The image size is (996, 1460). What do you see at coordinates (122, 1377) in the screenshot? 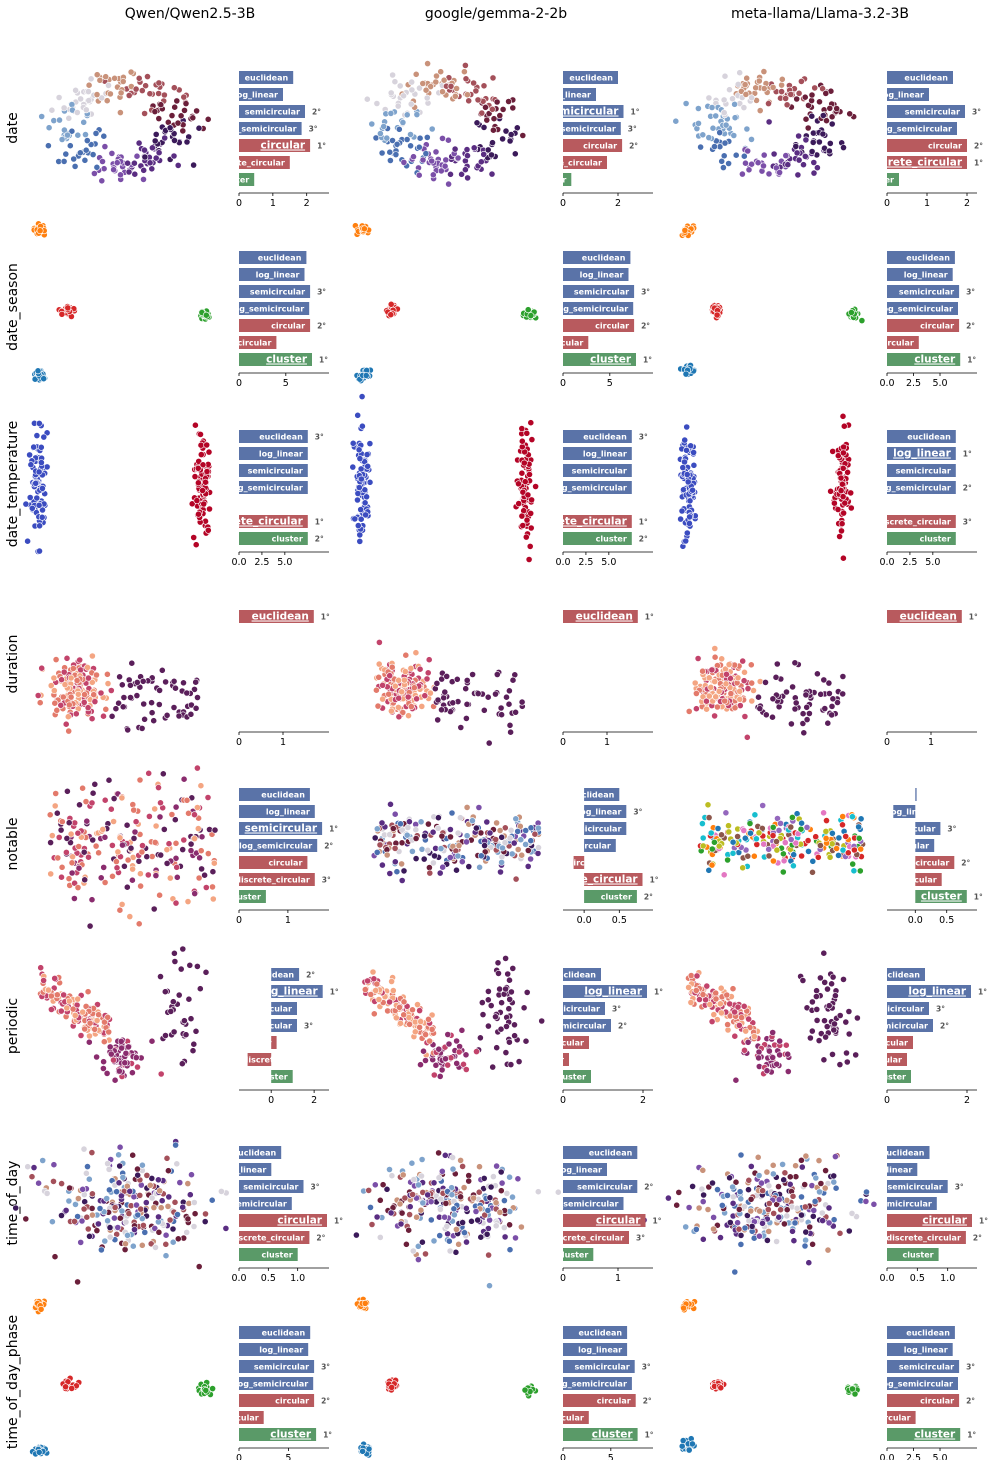
I see `scatter-plot` at bounding box center [122, 1377].